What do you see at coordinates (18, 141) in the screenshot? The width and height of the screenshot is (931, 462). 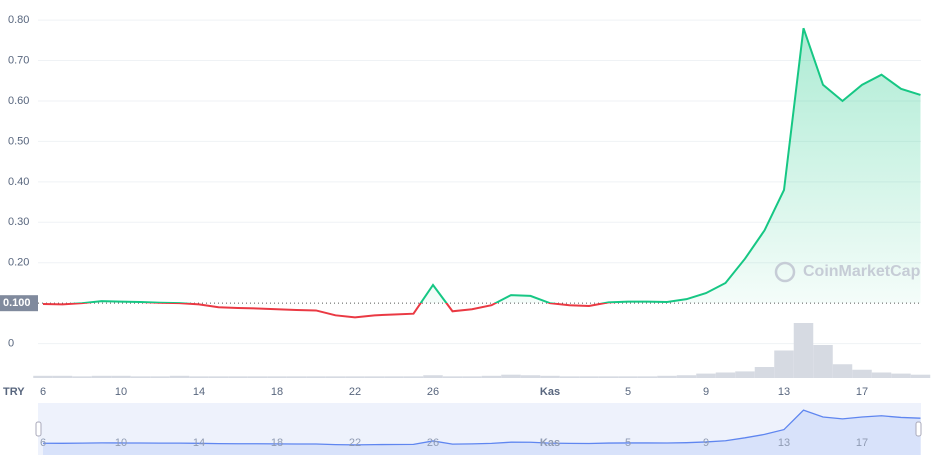 I see `y-tick-label: 0.50` at bounding box center [18, 141].